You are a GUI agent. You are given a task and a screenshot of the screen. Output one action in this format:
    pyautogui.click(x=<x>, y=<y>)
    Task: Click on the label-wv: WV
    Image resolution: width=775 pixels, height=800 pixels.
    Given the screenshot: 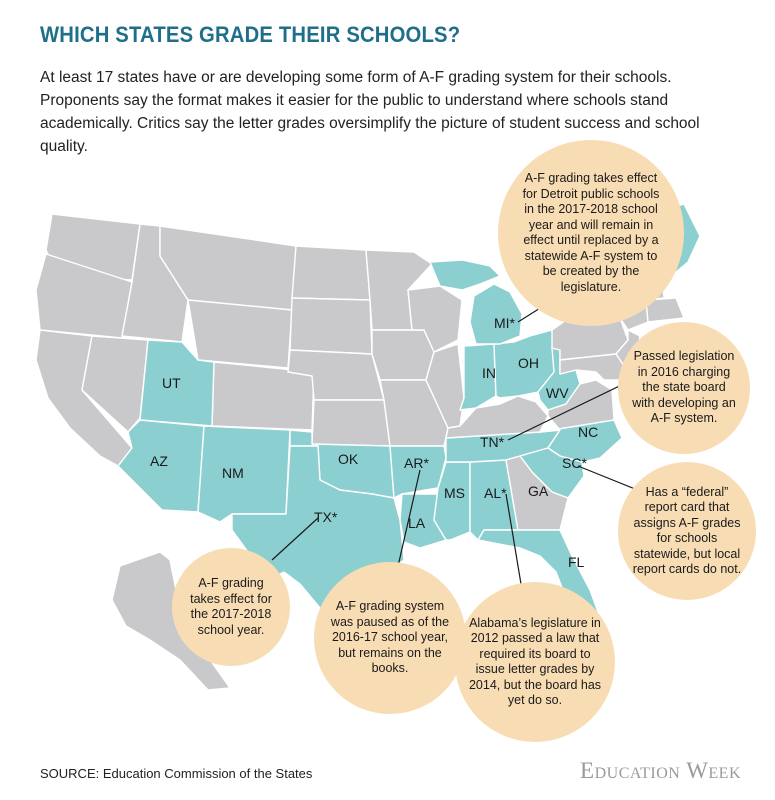 What is the action you would take?
    pyautogui.click(x=557, y=393)
    